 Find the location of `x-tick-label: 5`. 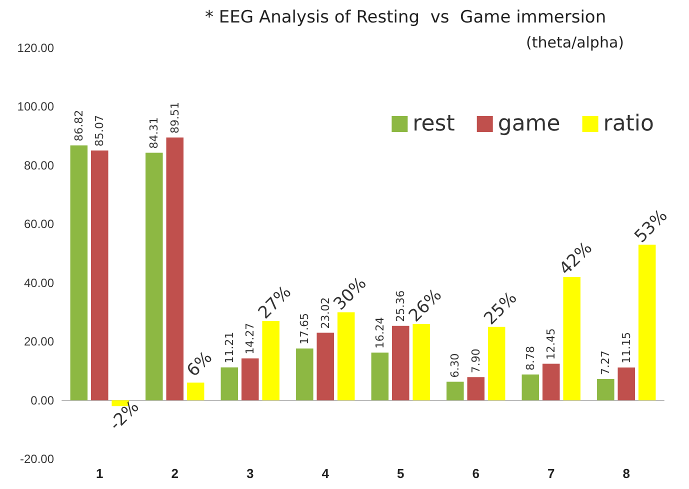

x-tick-label: 5 is located at coordinates (400, 473).